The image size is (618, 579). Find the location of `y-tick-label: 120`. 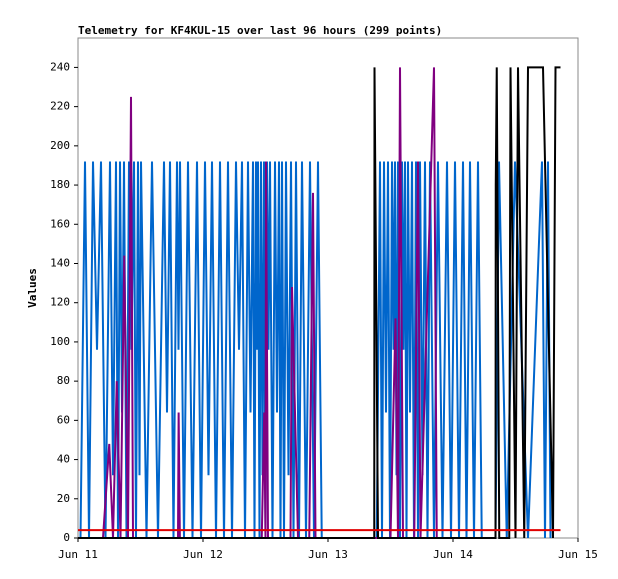

y-tick-label: 120 is located at coordinates (60, 302).